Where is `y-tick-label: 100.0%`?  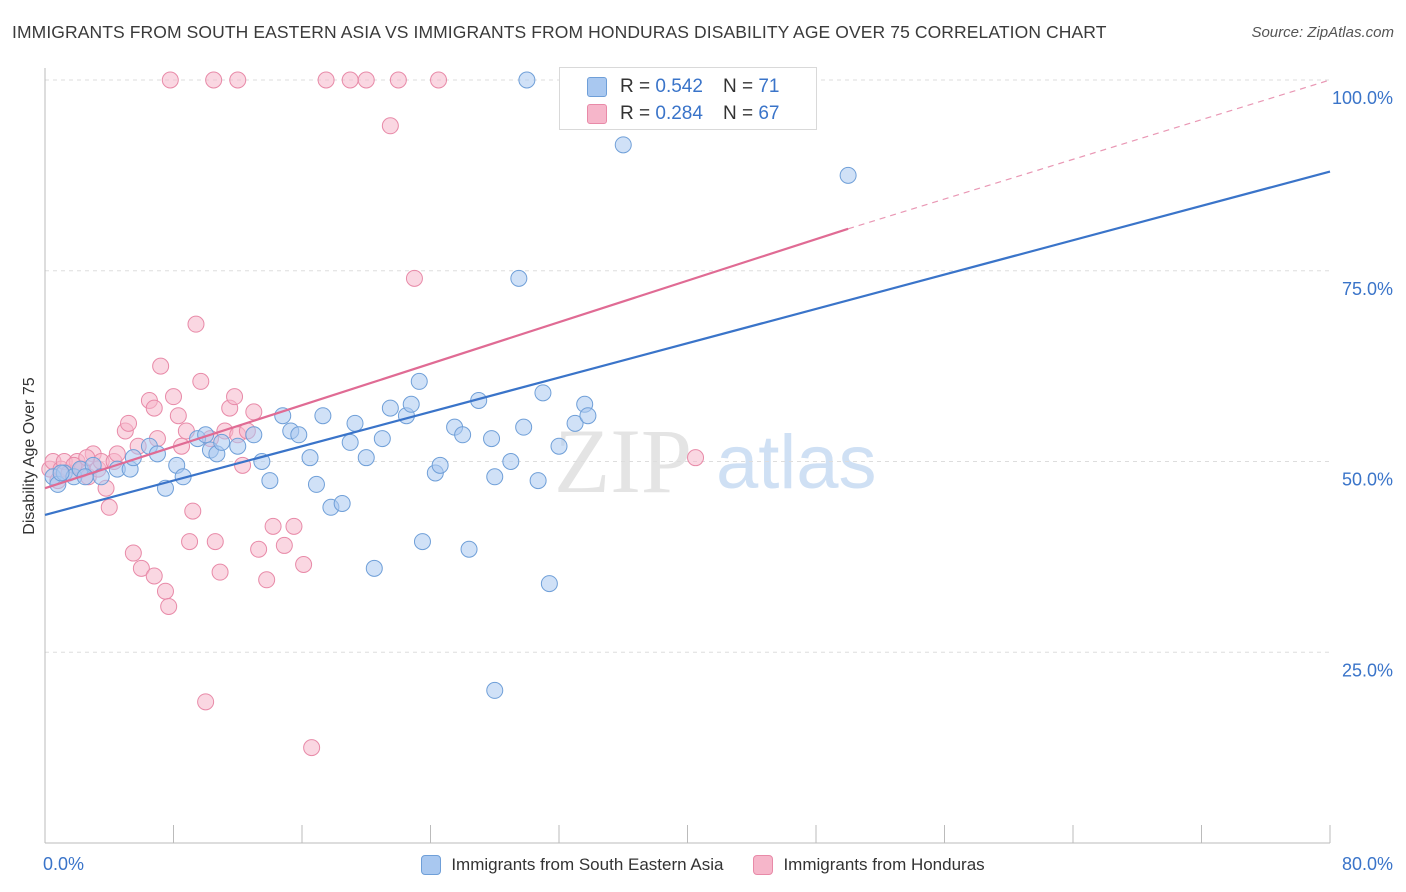
y-tick-label: 100.0% is located at coordinates (1362, 98).